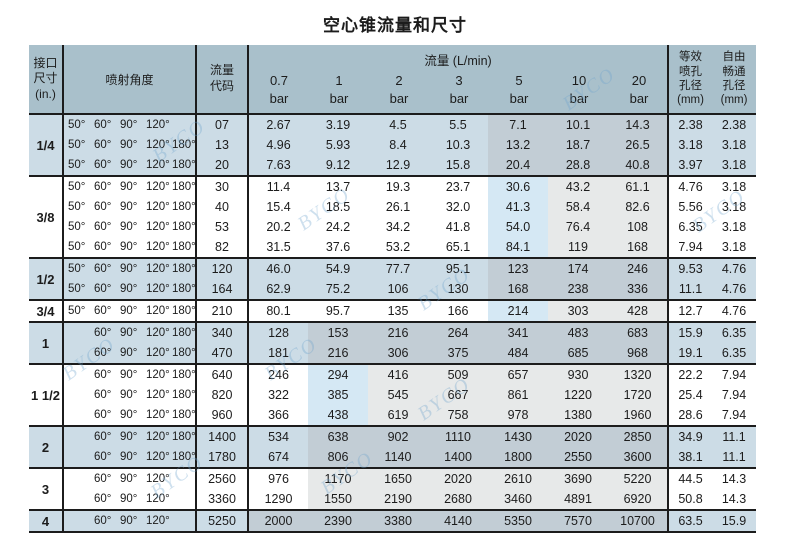  I want to click on flow-cell: 84.1, so click(518, 247).